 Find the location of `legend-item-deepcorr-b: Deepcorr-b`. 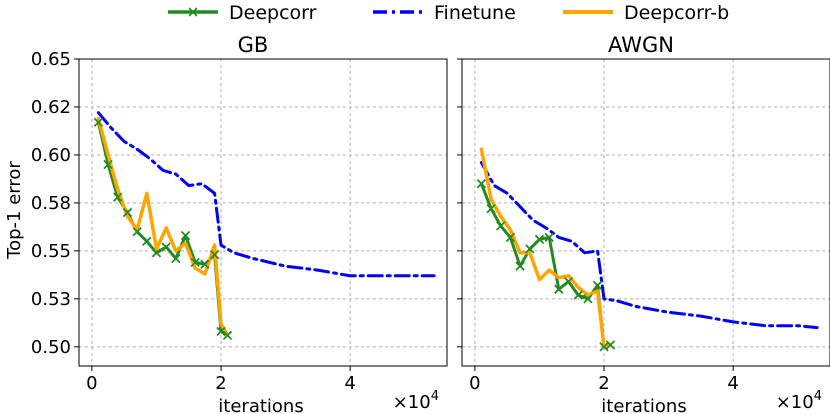

legend-item-deepcorr-b: Deepcorr-b is located at coordinates (646, 13).